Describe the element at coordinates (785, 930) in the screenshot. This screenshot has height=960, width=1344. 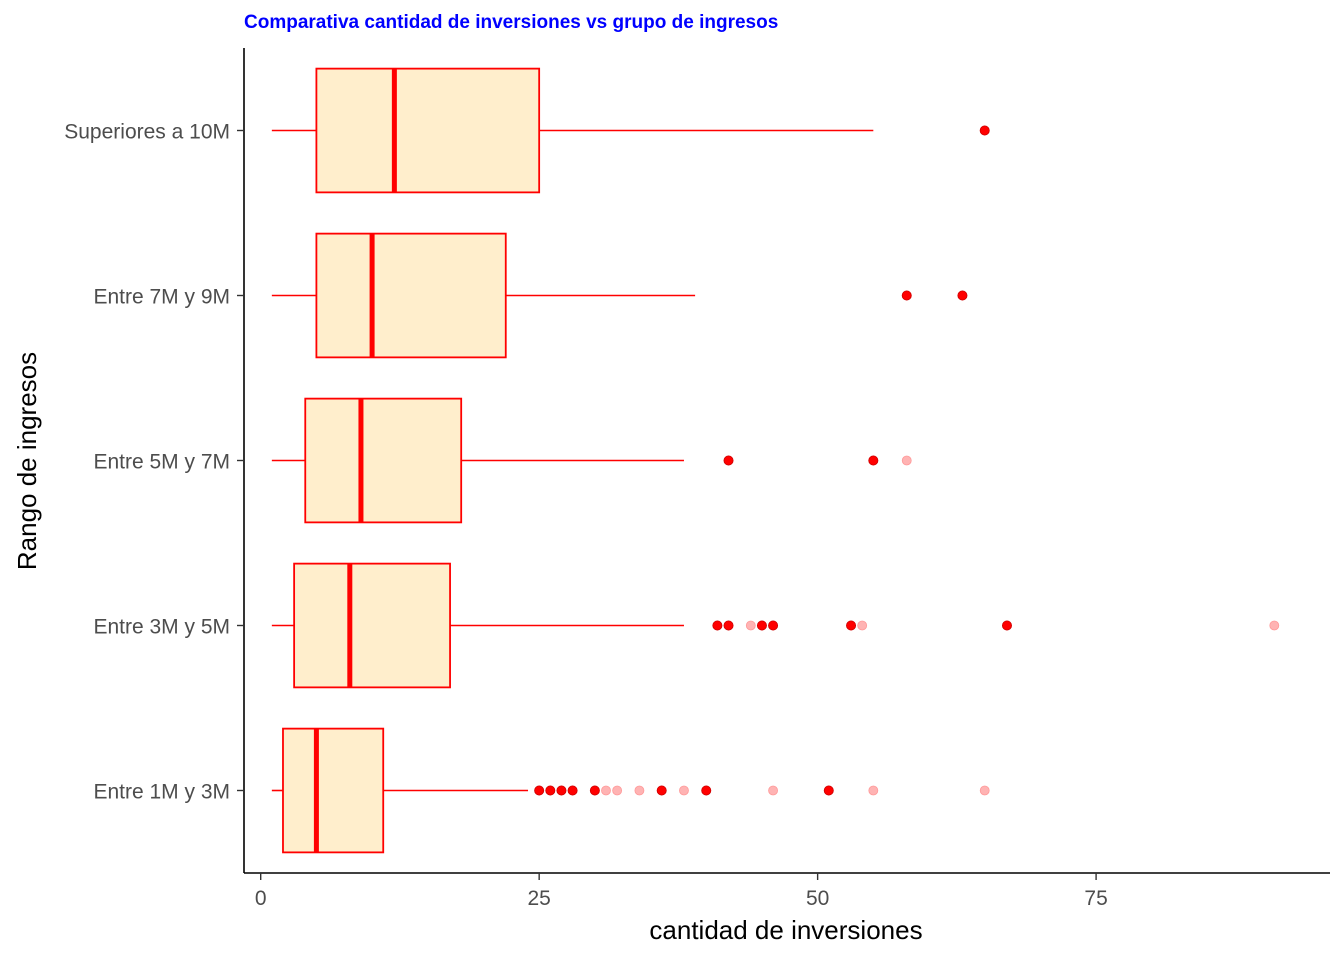
I see `x-axis-title: cantidad de inversiones` at that location.